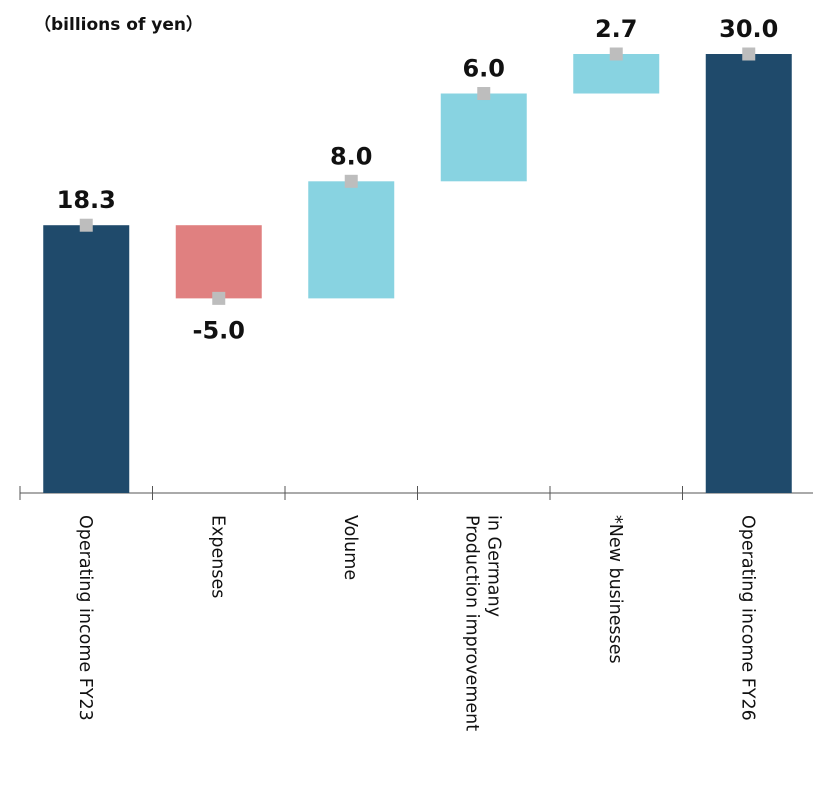  Describe the element at coordinates (218, 556) in the screenshot. I see `category-label: Expenses` at that location.